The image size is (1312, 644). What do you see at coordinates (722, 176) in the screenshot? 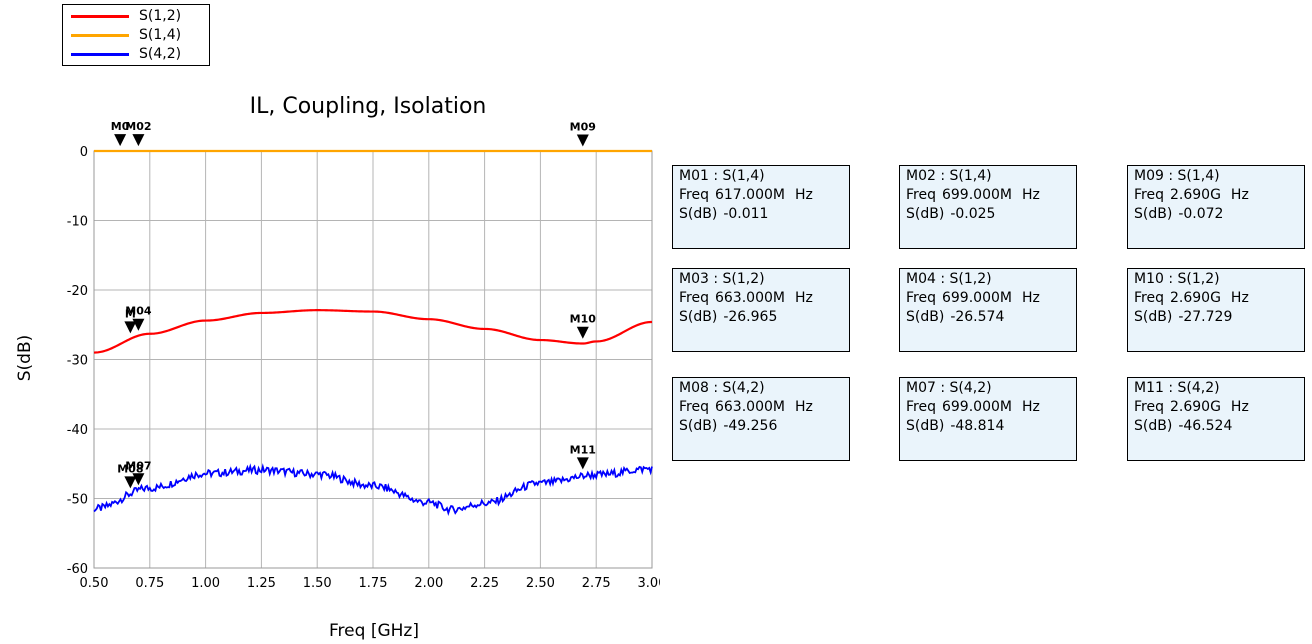
I see `marker-title: M01 : S(1,4)` at bounding box center [722, 176].